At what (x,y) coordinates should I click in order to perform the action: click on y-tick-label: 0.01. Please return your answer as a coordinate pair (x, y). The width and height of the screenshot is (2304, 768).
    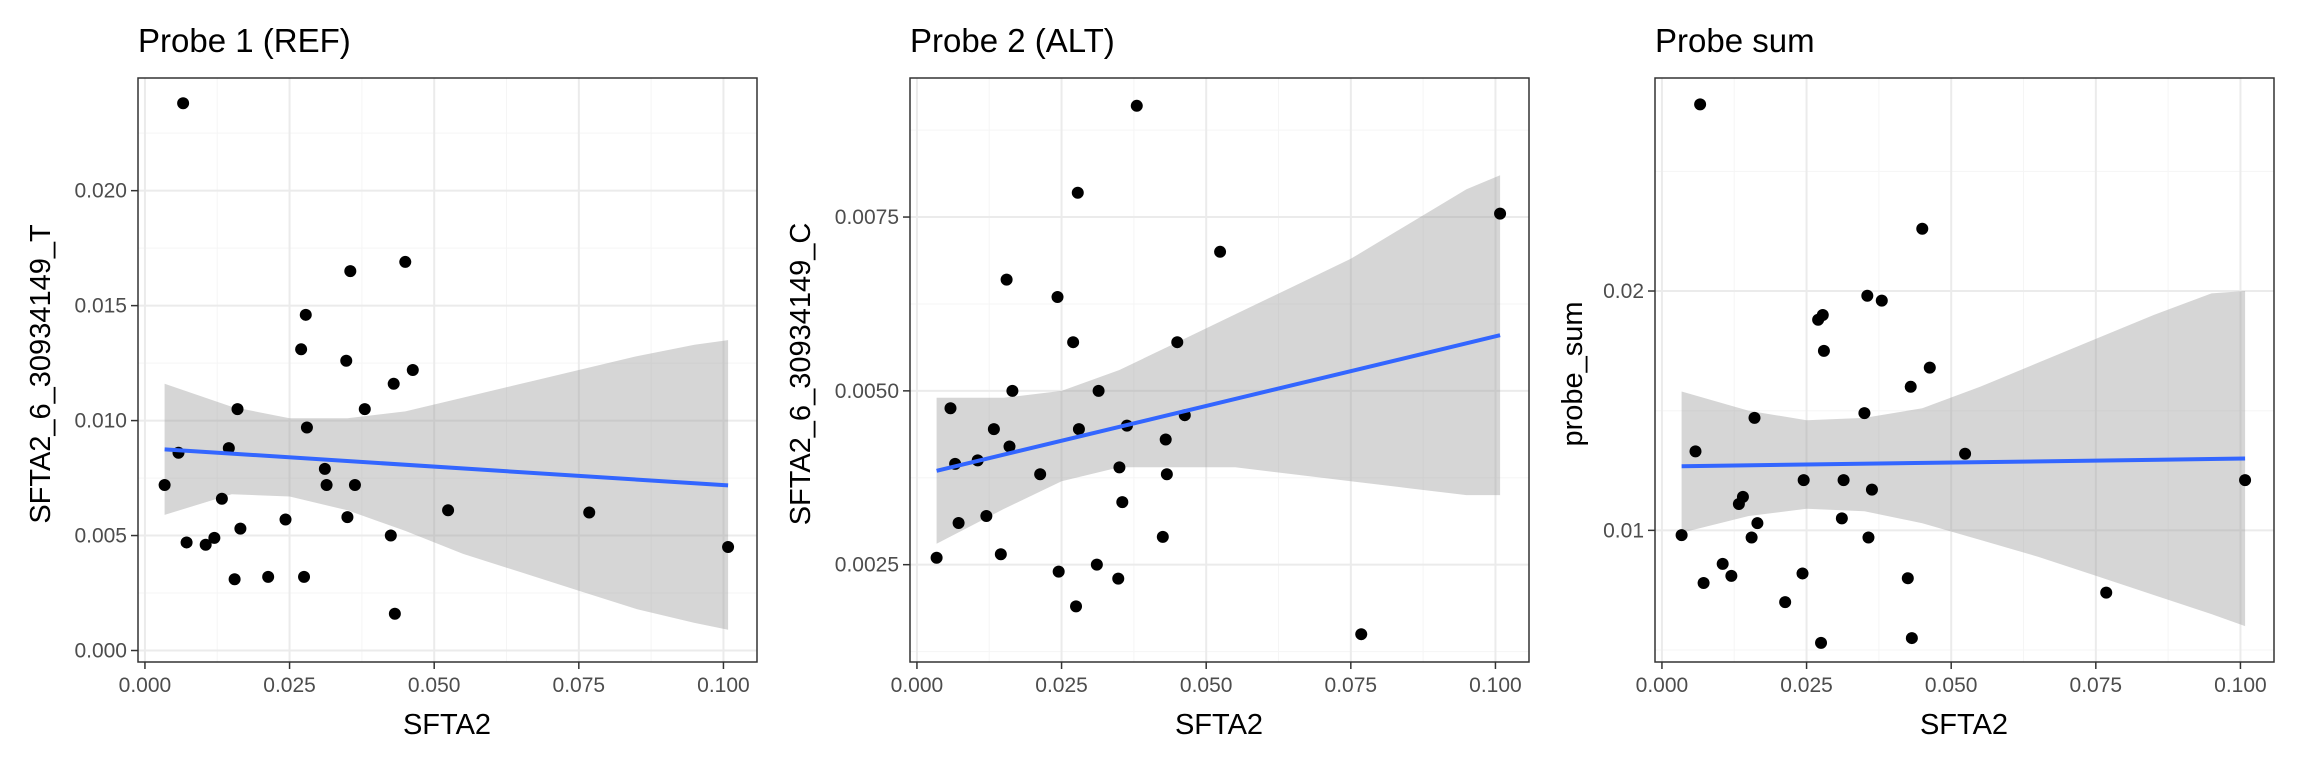
    Looking at the image, I should click on (1623, 530).